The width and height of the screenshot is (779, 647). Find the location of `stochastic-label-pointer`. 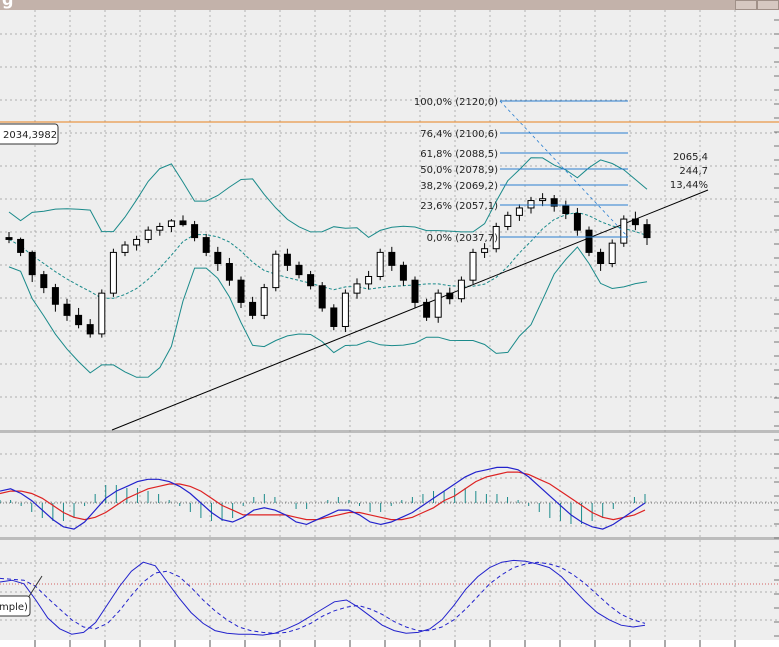

stochastic-label-pointer is located at coordinates (35, 587).